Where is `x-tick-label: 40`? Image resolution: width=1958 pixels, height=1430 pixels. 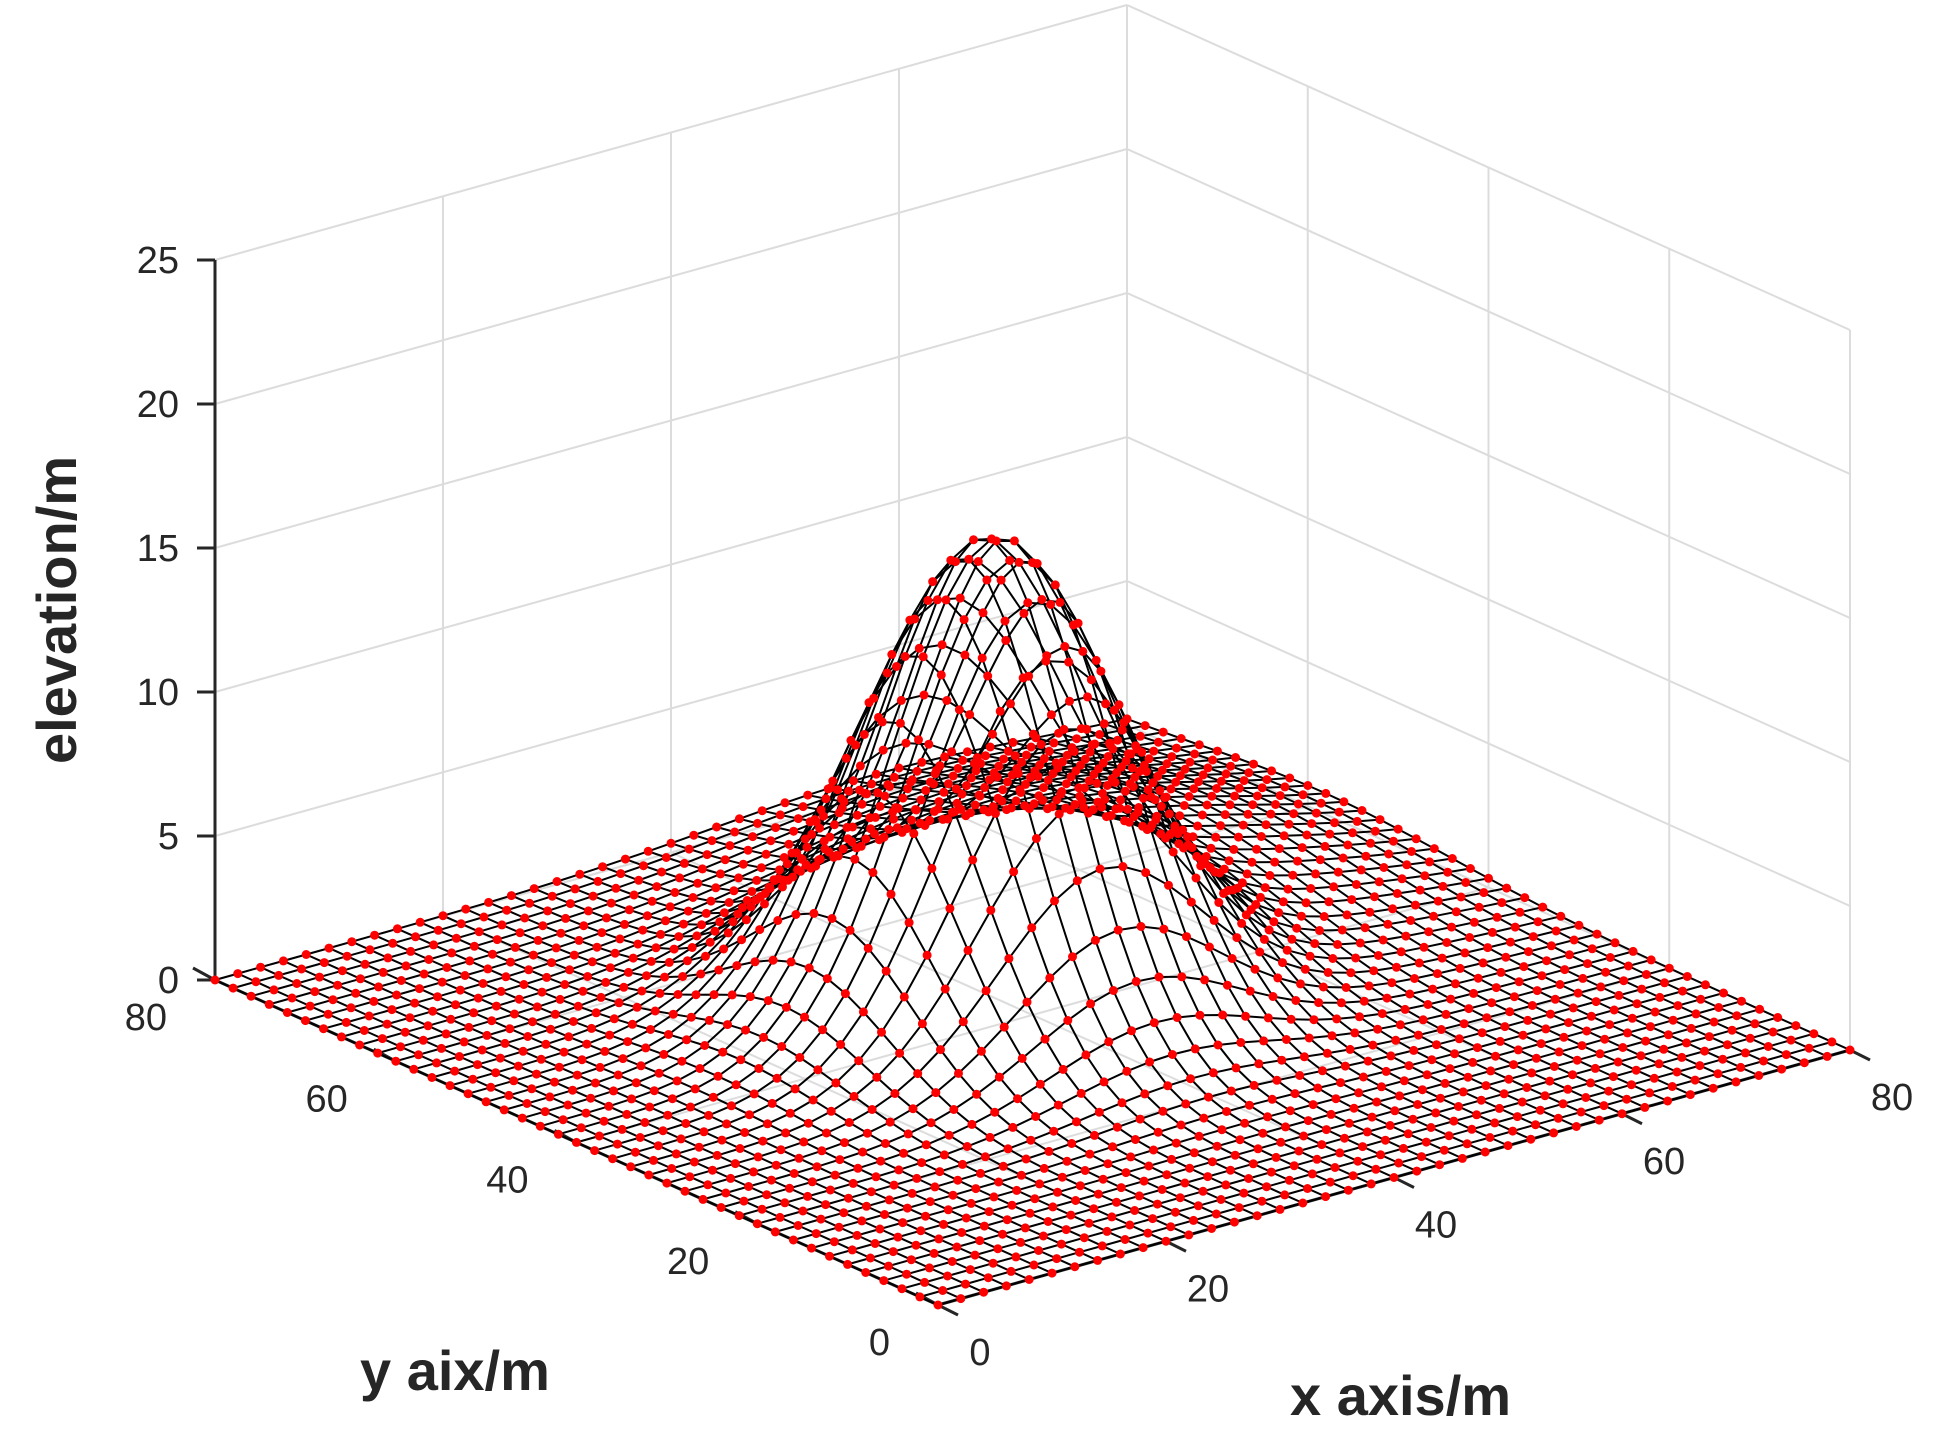
x-tick-label: 40 is located at coordinates (1436, 1226).